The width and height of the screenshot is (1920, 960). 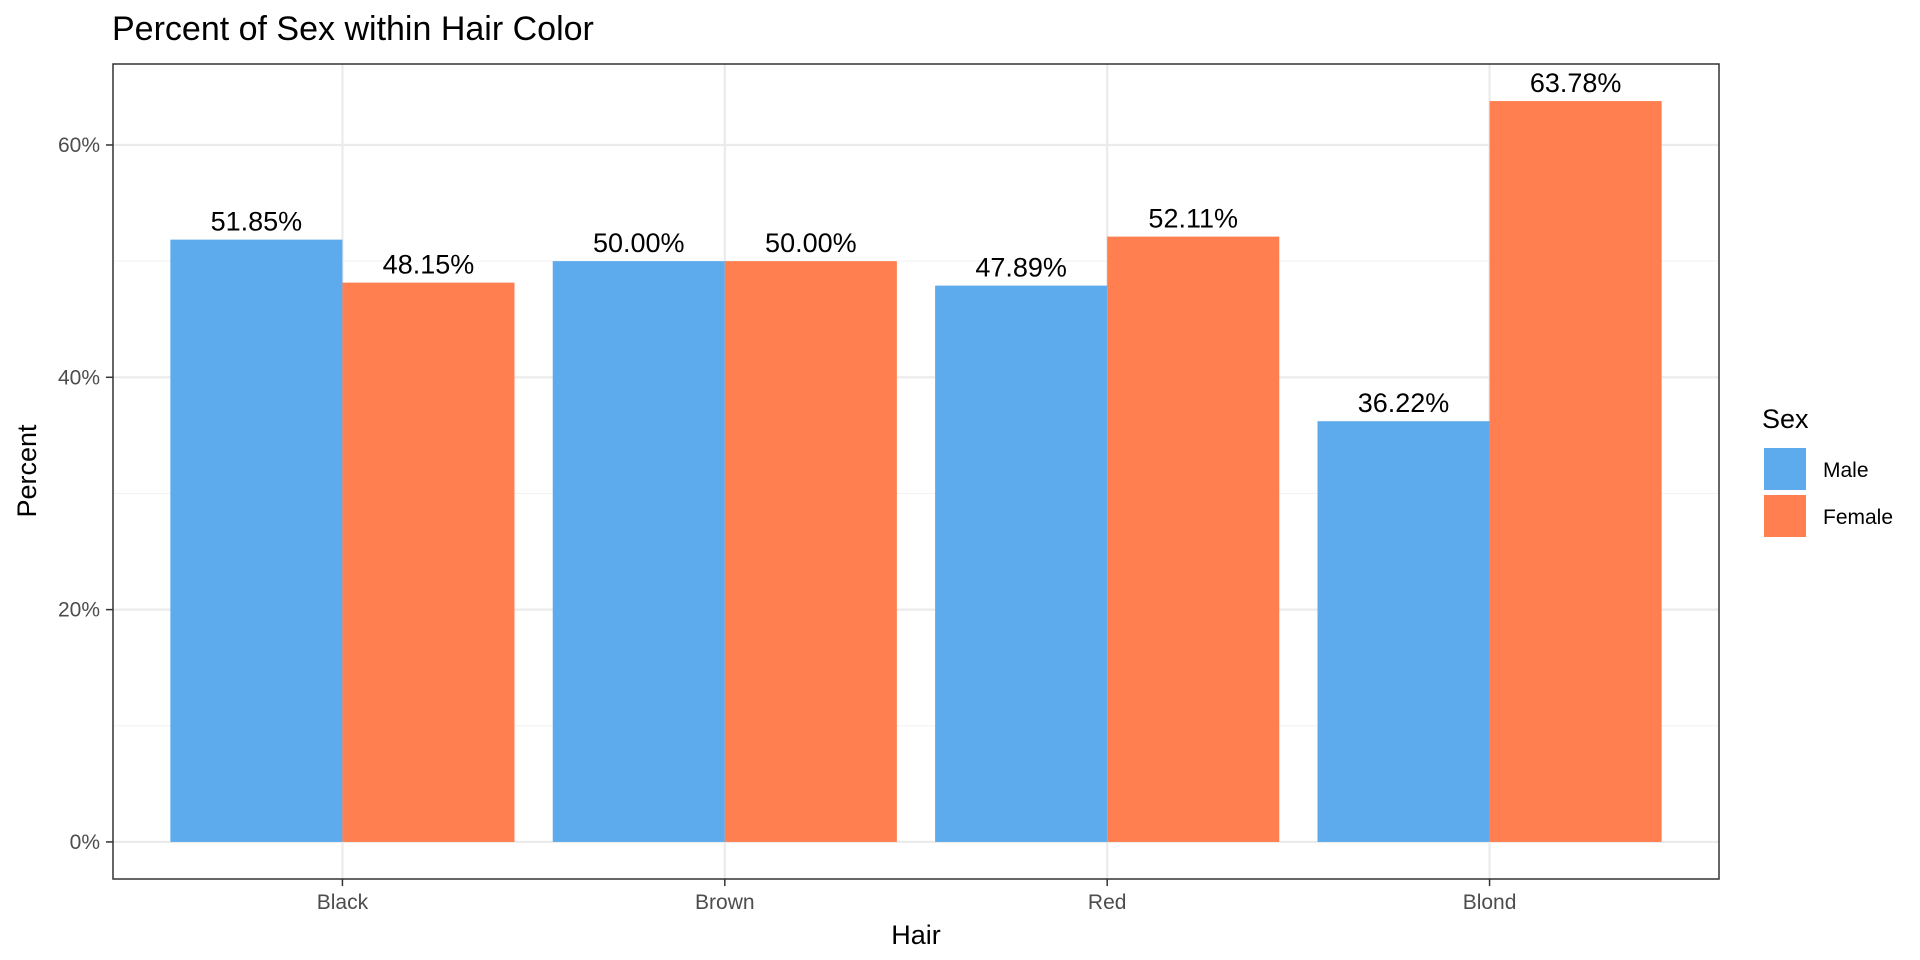 I want to click on data-label: 63.78%, so click(x=1576, y=83).